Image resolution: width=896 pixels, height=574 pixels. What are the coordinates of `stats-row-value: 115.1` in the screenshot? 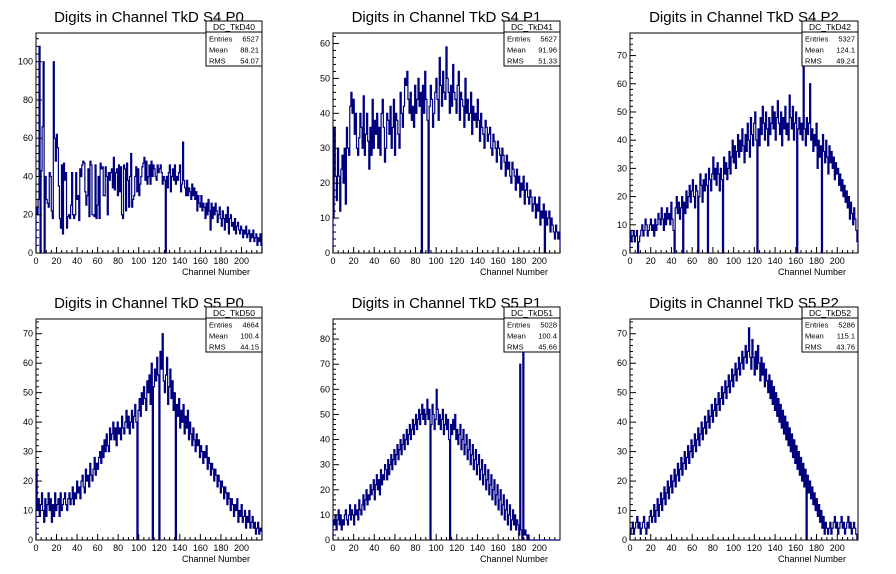 It's located at (846, 336).